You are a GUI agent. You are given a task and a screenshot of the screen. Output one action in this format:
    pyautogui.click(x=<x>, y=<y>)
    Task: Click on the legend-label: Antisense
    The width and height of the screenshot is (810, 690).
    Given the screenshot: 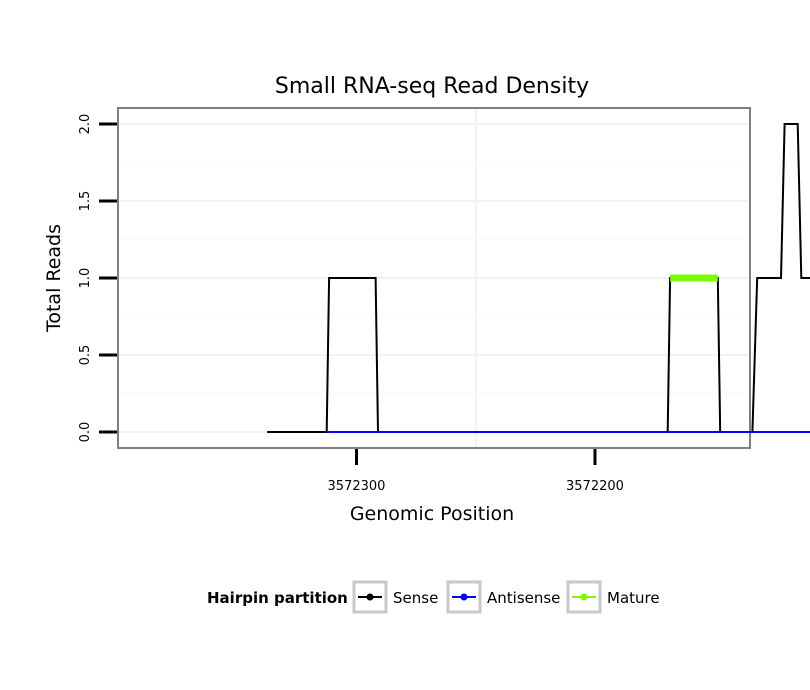 What is the action you would take?
    pyautogui.click(x=523, y=598)
    